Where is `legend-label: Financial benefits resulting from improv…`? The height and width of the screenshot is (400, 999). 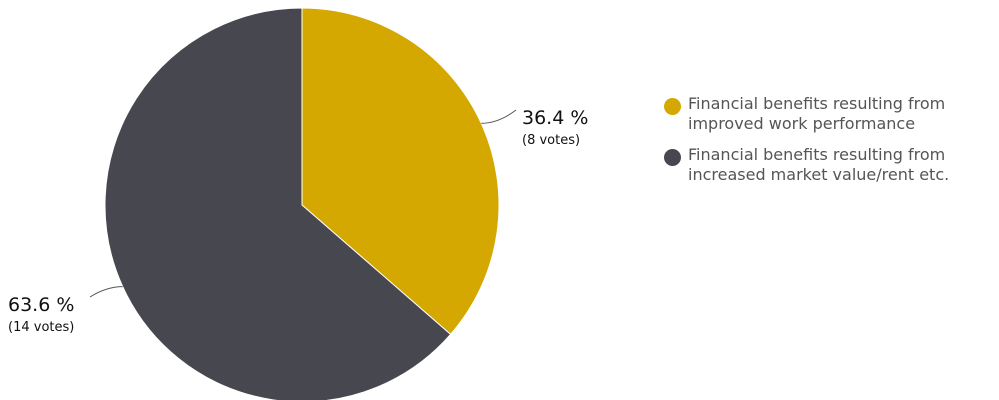 legend-label: Financial benefits resulting from improv… is located at coordinates (817, 113).